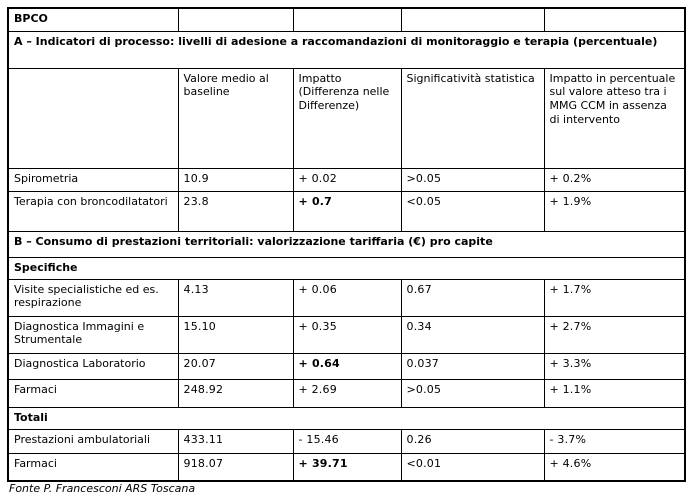 Image resolution: width=692 pixels, height=503 pixels. I want to click on cell-significativita: 0.34, so click(472, 334).